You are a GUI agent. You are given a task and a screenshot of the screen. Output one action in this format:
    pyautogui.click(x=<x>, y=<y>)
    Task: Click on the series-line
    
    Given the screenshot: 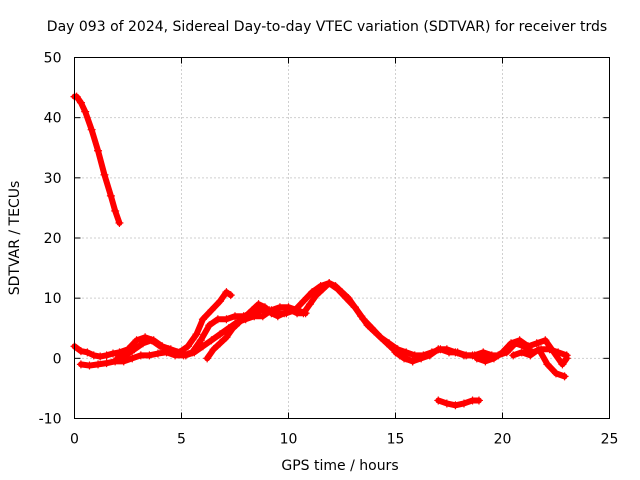 What is the action you would take?
    pyautogui.click(x=97, y=159)
    